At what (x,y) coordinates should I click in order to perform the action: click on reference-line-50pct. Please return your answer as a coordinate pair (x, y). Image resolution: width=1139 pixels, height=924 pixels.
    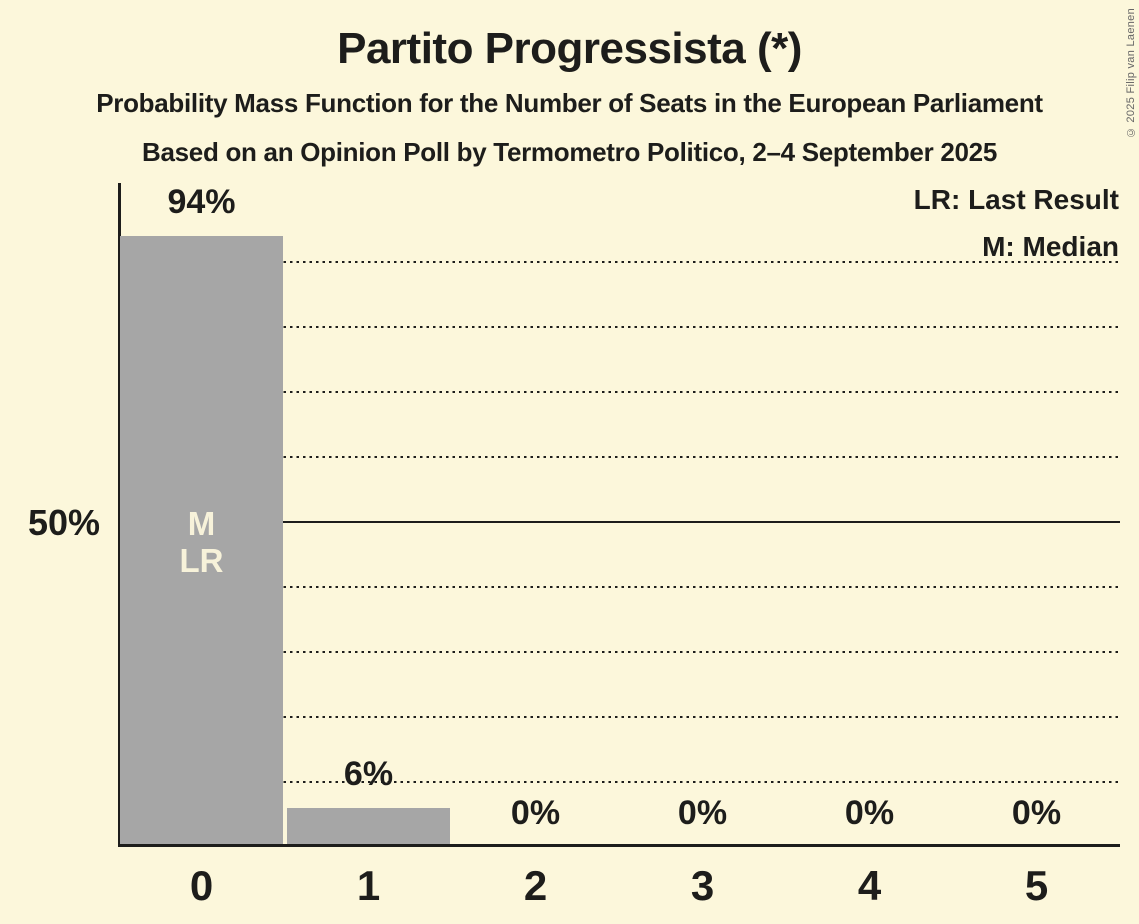
    Looking at the image, I should click on (620, 521).